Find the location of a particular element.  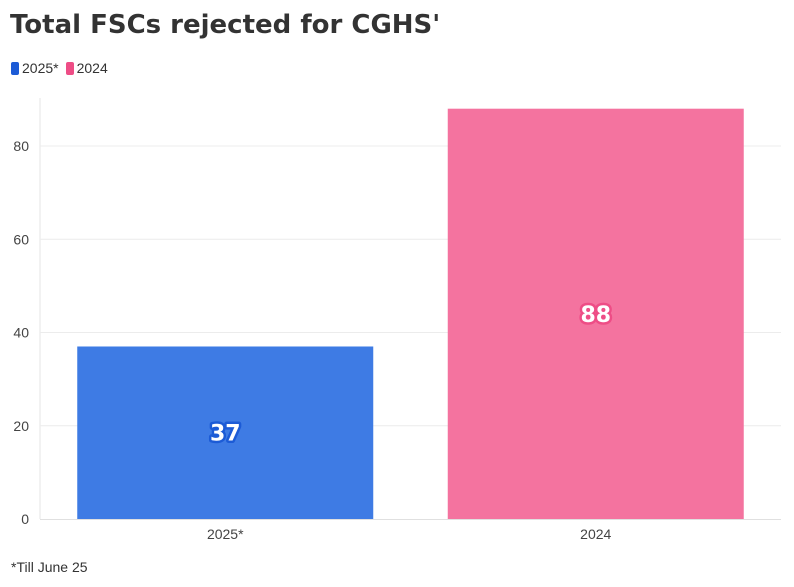

legend-item-2025: 2025* is located at coordinates (35, 68).